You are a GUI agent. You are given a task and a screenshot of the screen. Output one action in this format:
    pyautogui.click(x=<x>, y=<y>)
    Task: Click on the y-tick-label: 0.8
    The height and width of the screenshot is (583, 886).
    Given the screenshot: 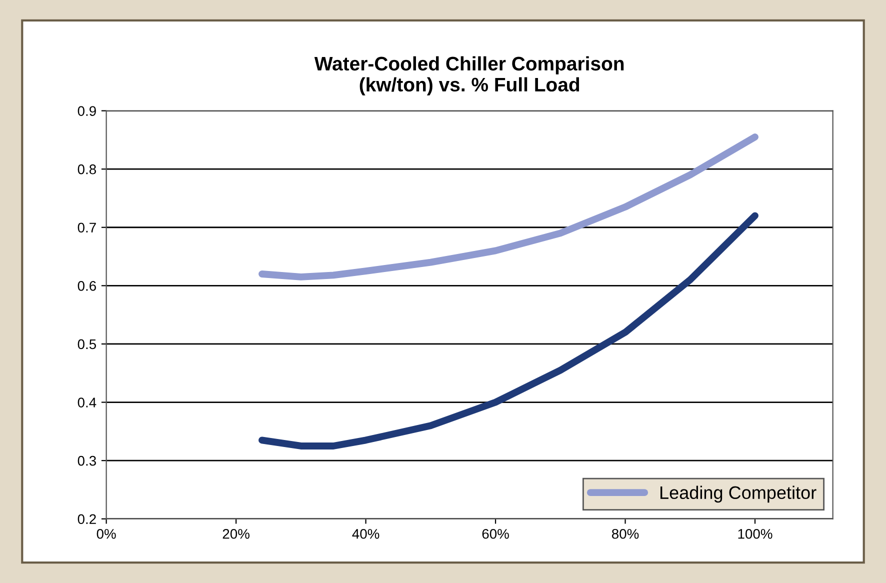 What is the action you would take?
    pyautogui.click(x=87, y=169)
    